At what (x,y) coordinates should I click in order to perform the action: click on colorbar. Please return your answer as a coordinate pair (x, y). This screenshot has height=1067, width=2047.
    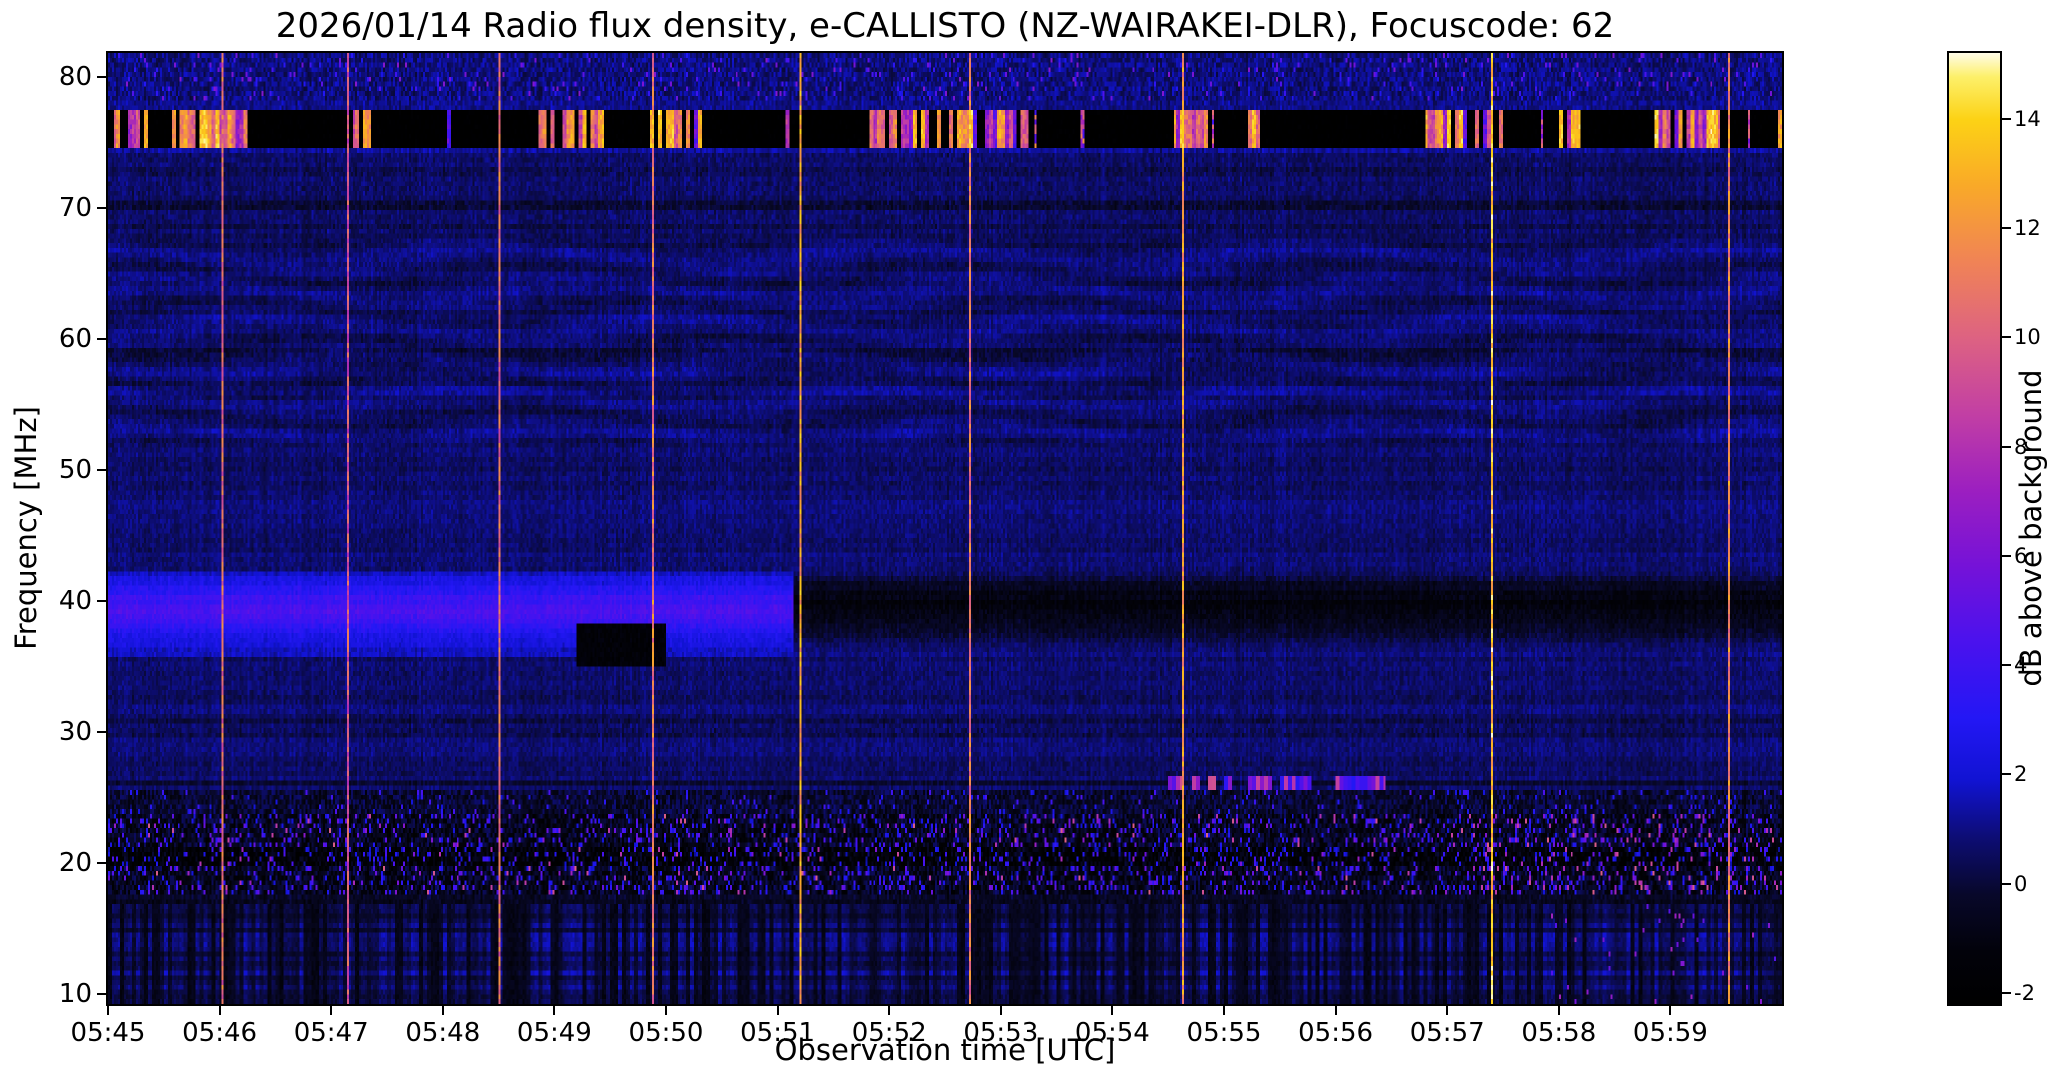
    Looking at the image, I should click on (1974, 528).